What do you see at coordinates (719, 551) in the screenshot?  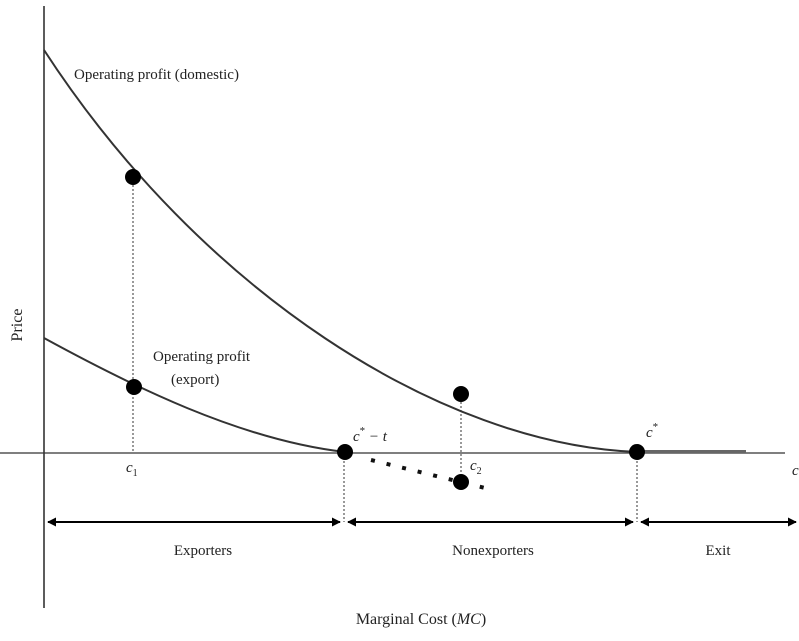 I see `region-label-exit: Exit` at bounding box center [719, 551].